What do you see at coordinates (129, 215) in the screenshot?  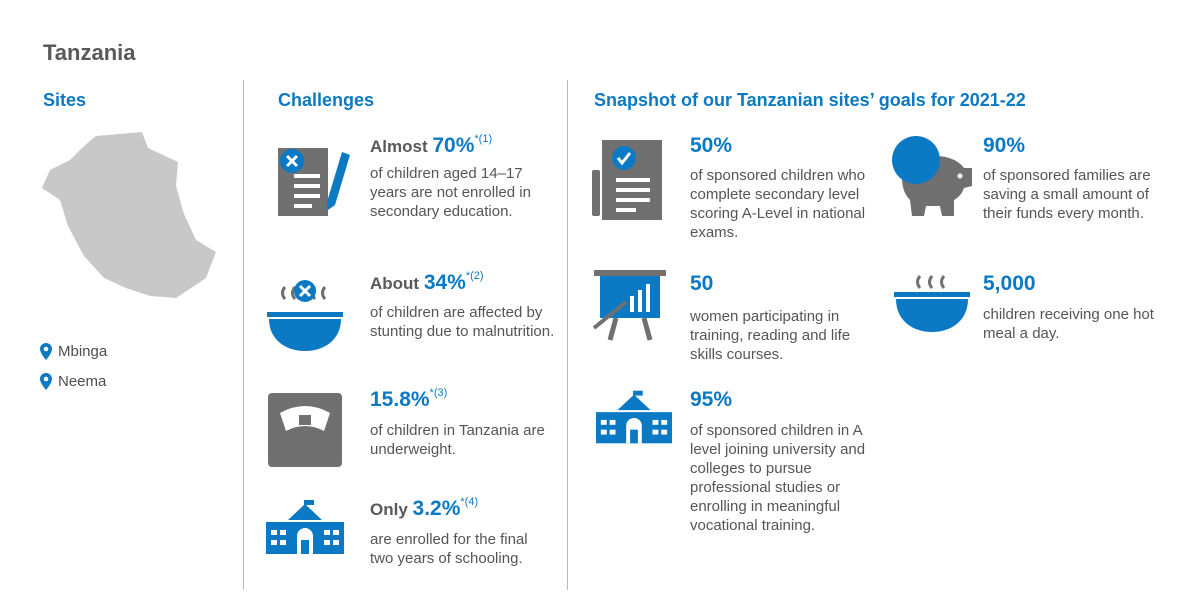 I see `tanzania-map` at bounding box center [129, 215].